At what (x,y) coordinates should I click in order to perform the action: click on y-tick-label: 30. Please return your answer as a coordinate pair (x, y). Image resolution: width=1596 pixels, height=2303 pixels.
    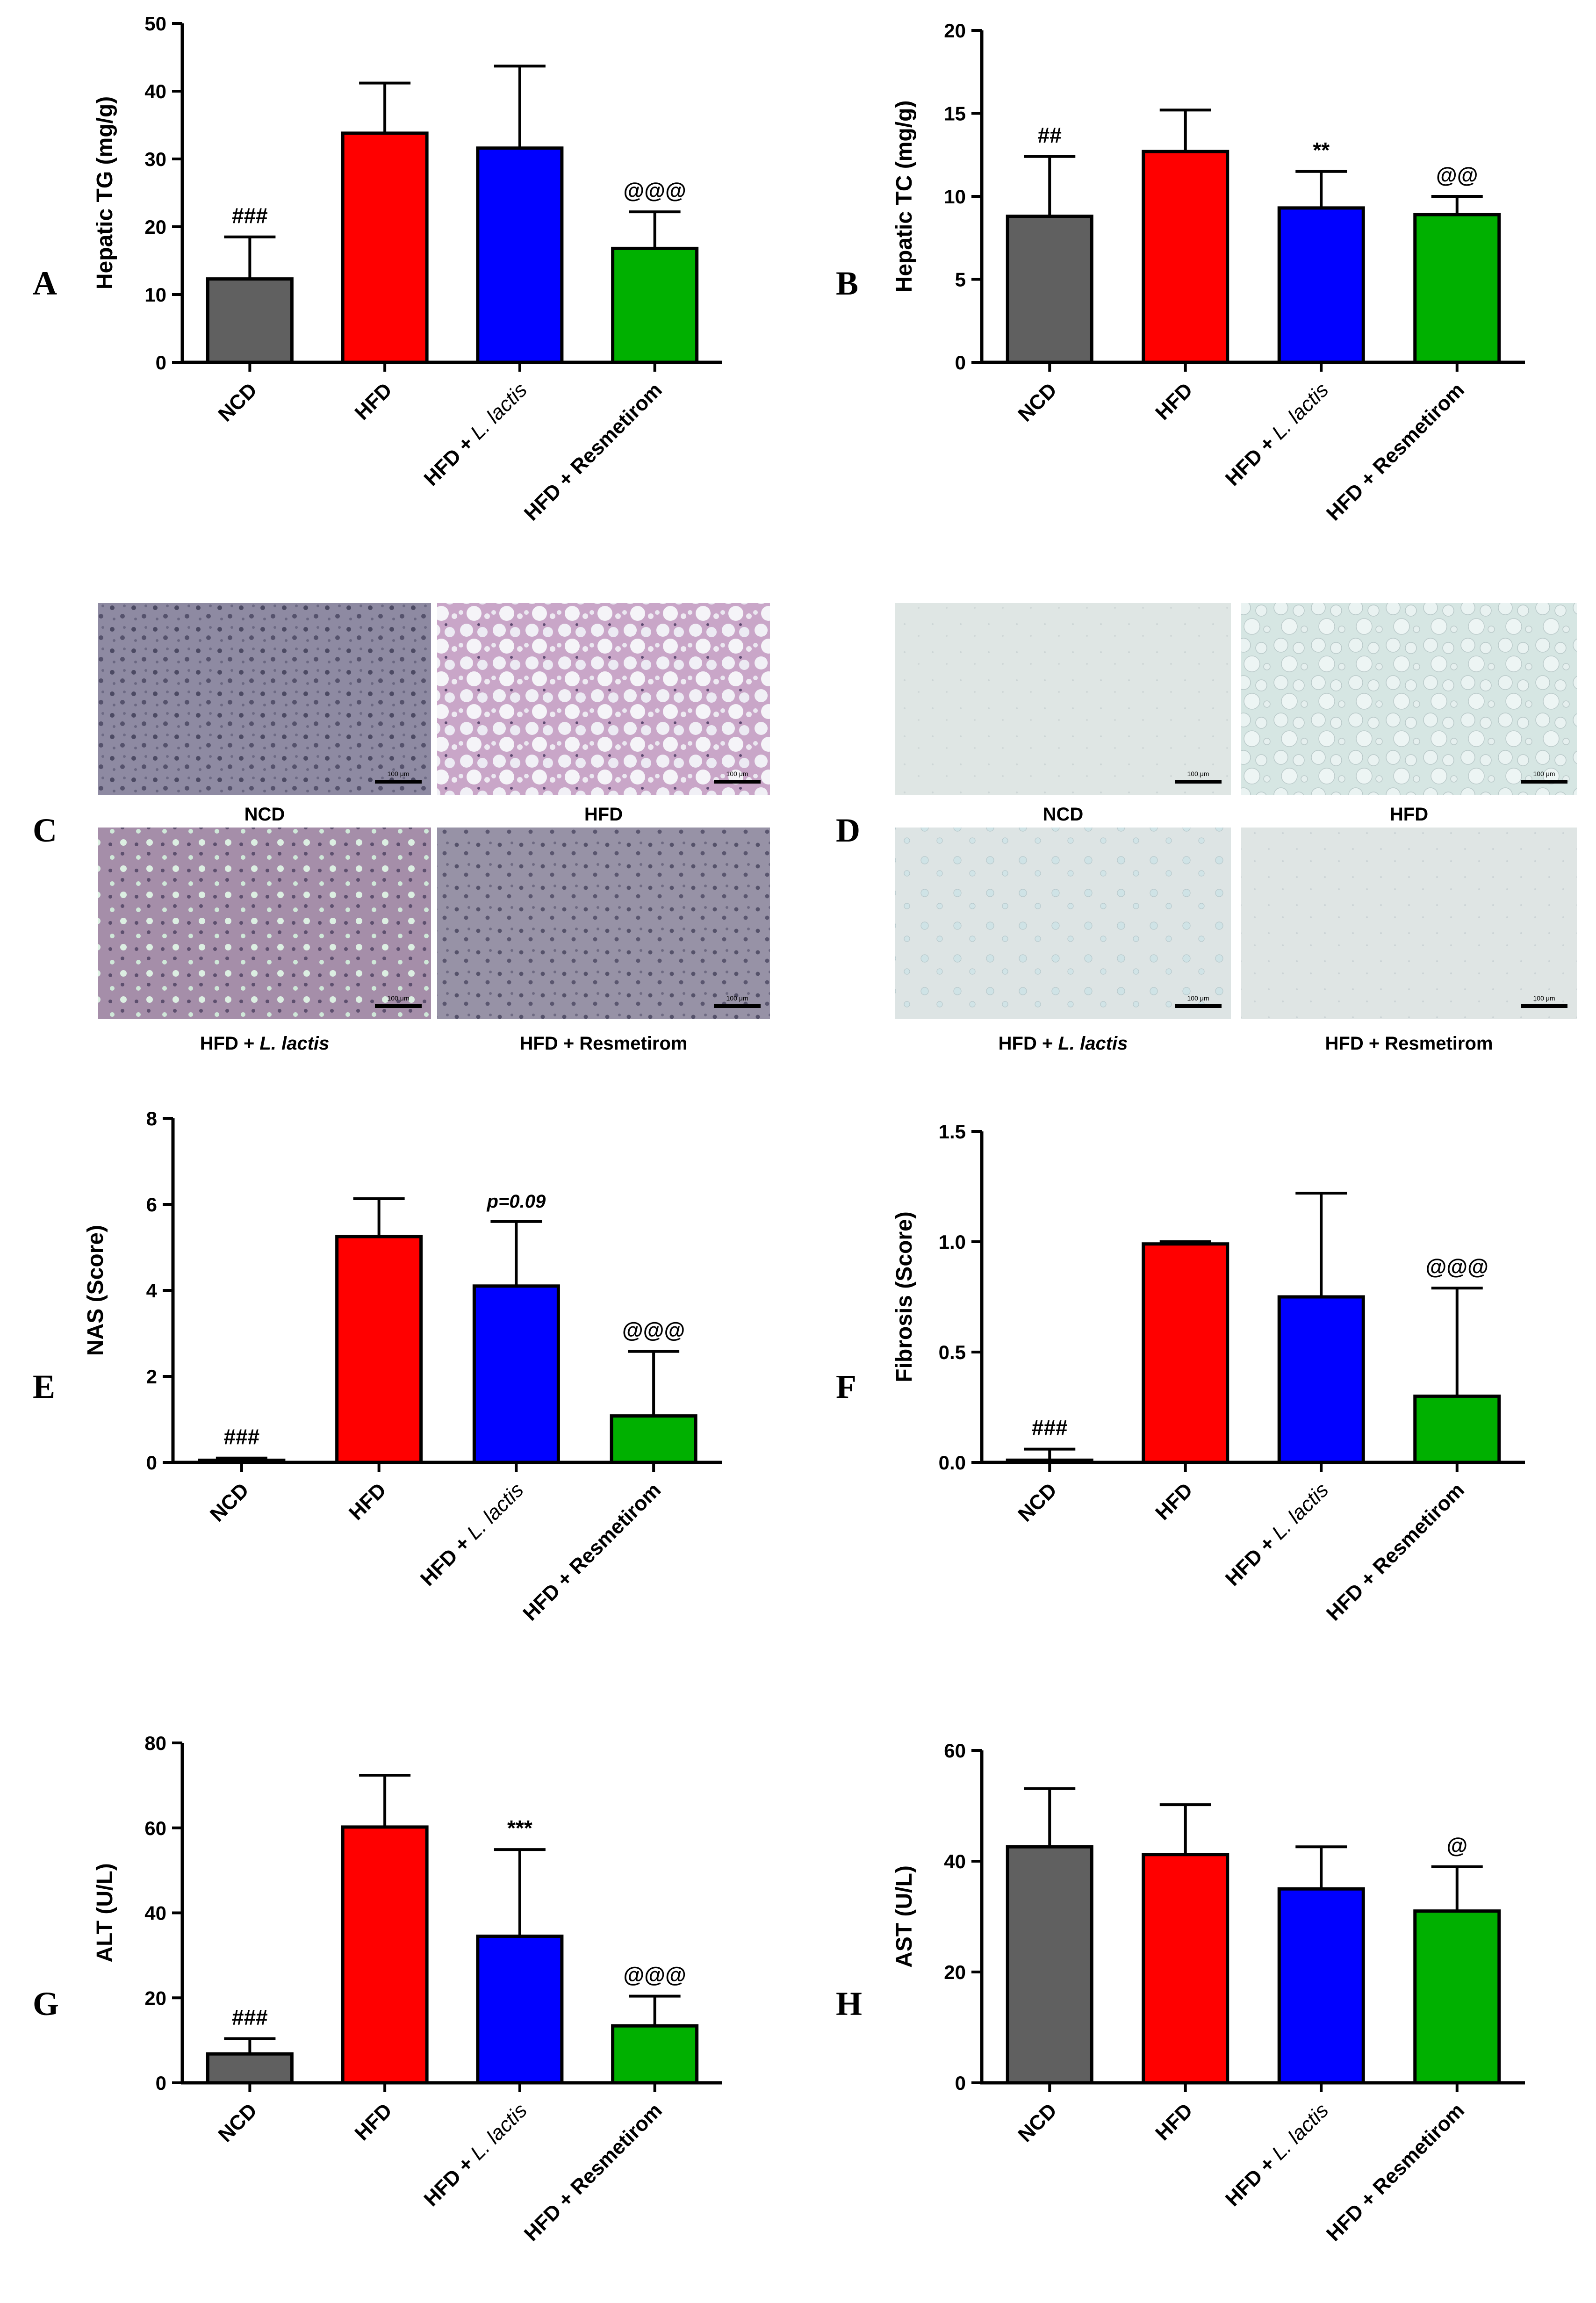
    Looking at the image, I should click on (155, 159).